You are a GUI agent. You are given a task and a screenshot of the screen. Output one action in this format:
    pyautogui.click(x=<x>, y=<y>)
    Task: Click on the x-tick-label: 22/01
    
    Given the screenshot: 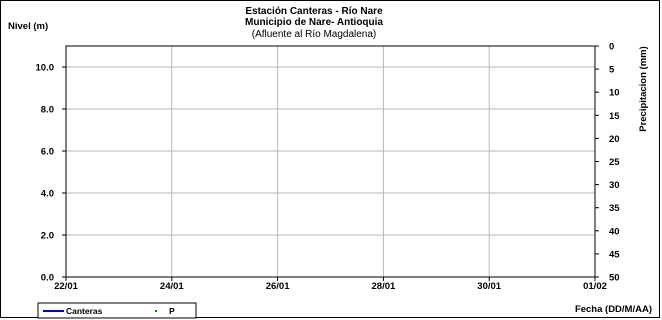 What is the action you would take?
    pyautogui.click(x=66, y=286)
    